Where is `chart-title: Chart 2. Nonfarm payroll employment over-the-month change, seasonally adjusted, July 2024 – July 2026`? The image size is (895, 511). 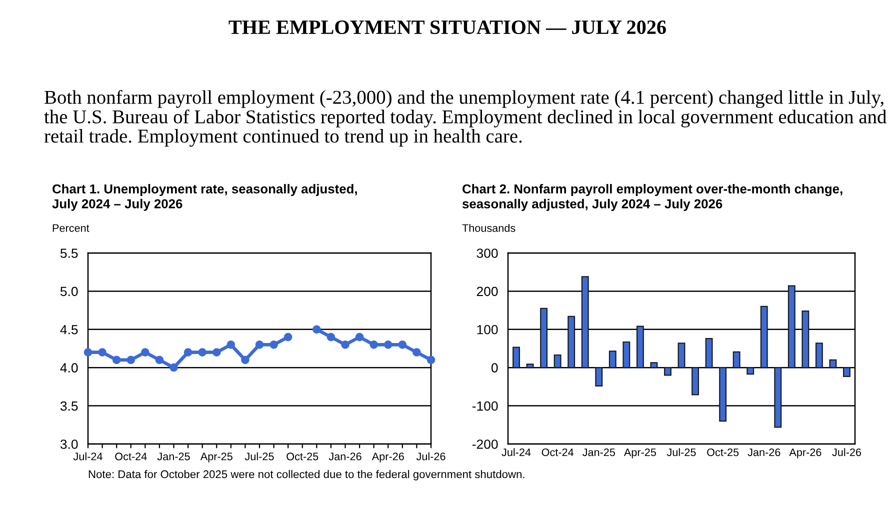 chart-title: Chart 2. Nonfarm payroll employment over-the-month change, seasonally adjusted, July 2024 – July 2026 is located at coordinates (652, 197).